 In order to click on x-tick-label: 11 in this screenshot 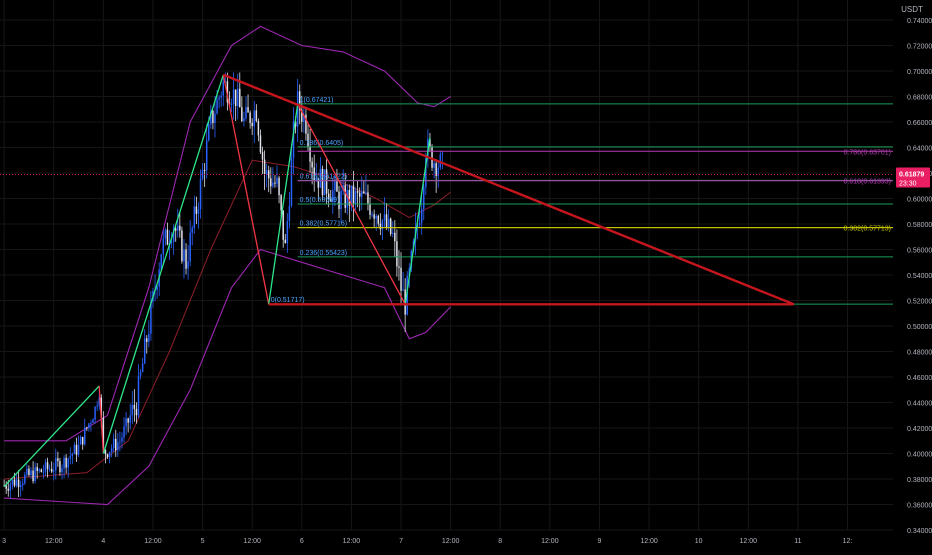, I will do `click(797, 541)`.